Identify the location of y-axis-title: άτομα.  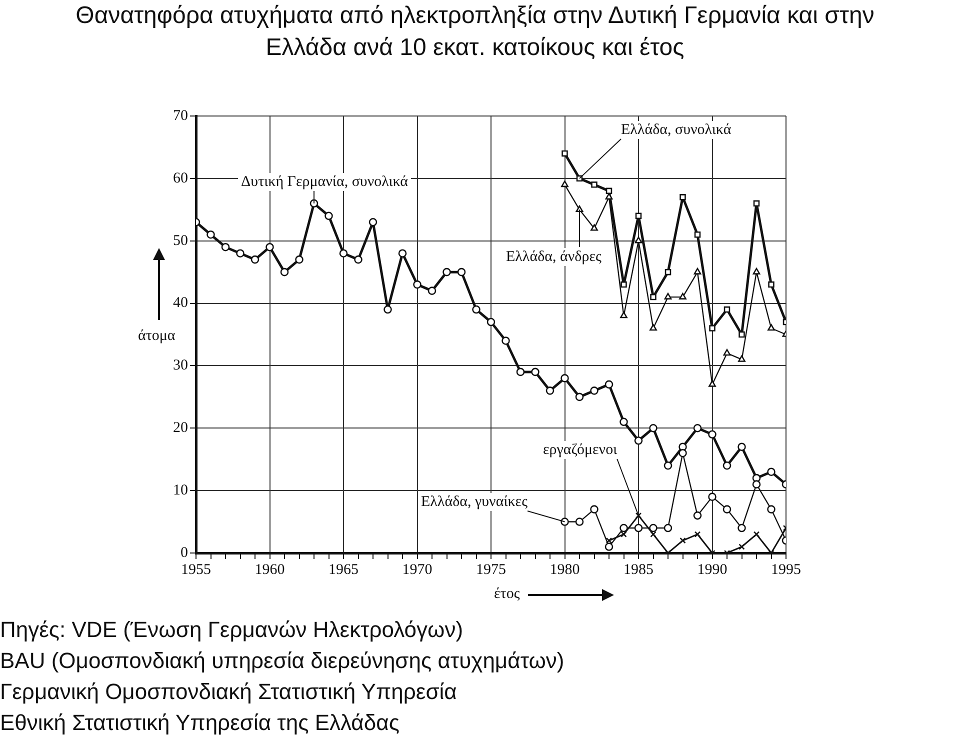
(157, 336).